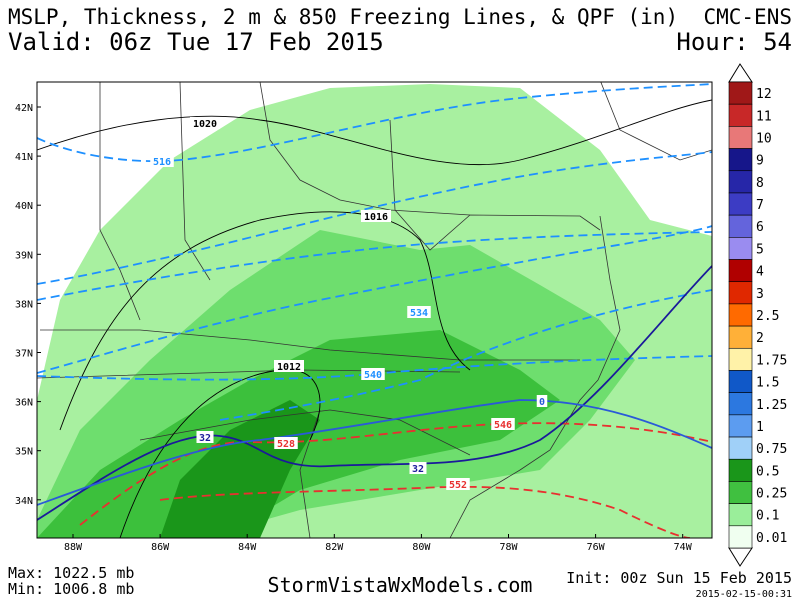 This screenshot has height=600, width=800. I want to click on legend-label: 2.5, so click(767, 316).